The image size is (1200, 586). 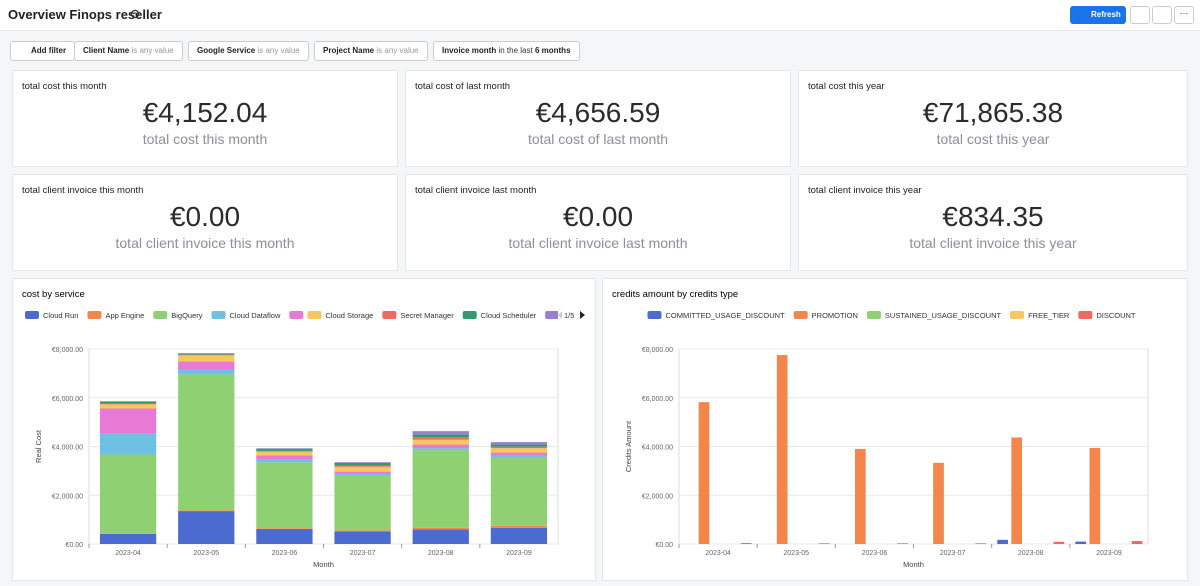 I want to click on filter-chip: Project Name is any value, so click(x=371, y=51).